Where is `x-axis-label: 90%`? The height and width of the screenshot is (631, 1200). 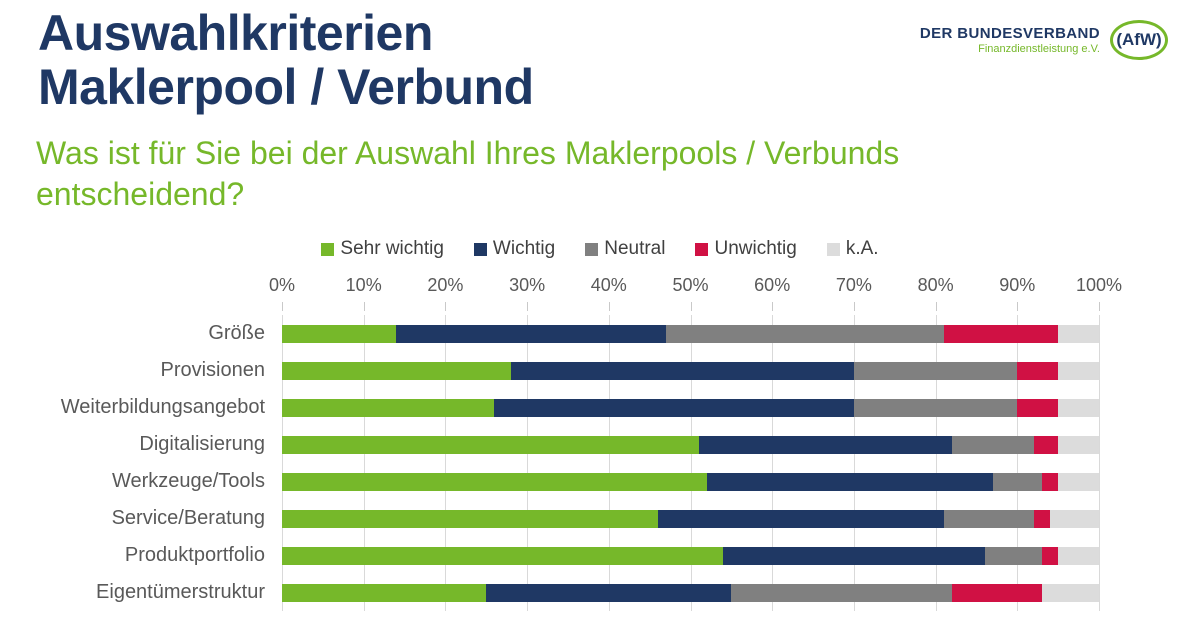
x-axis-label: 90% is located at coordinates (1017, 285).